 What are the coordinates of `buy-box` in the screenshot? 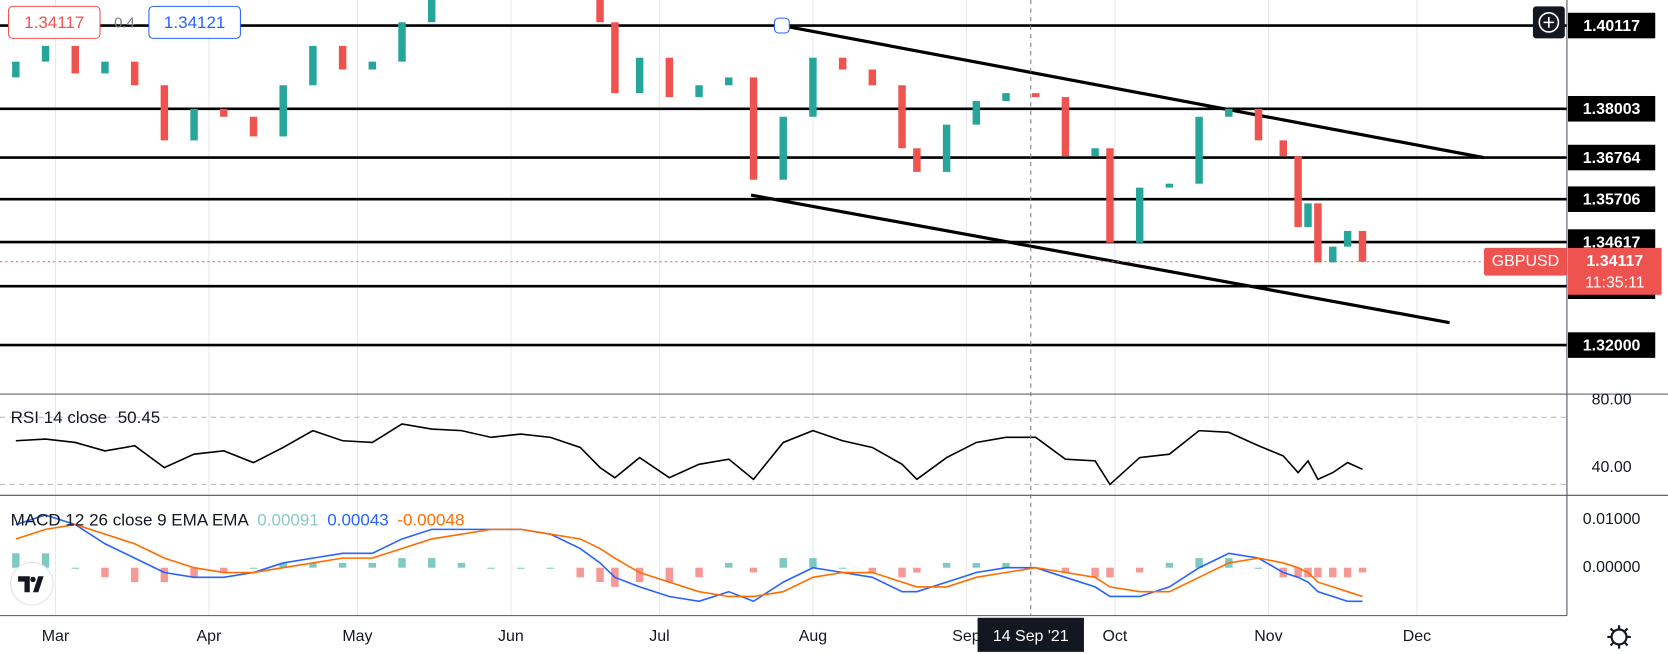 It's located at (194, 22).